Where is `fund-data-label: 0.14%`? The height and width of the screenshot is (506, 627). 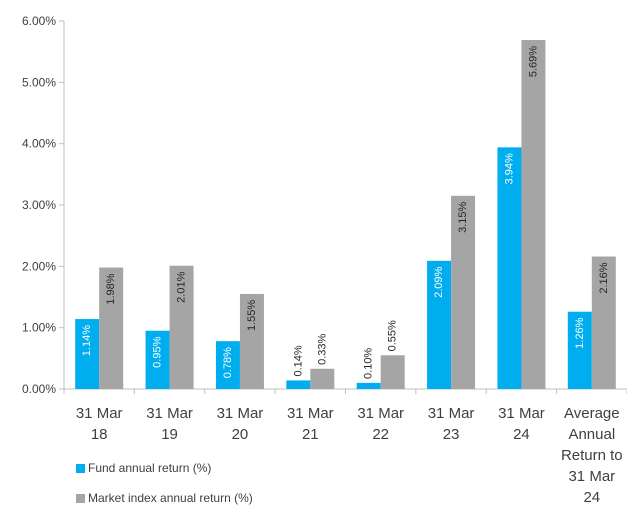 fund-data-label: 0.14% is located at coordinates (298, 360).